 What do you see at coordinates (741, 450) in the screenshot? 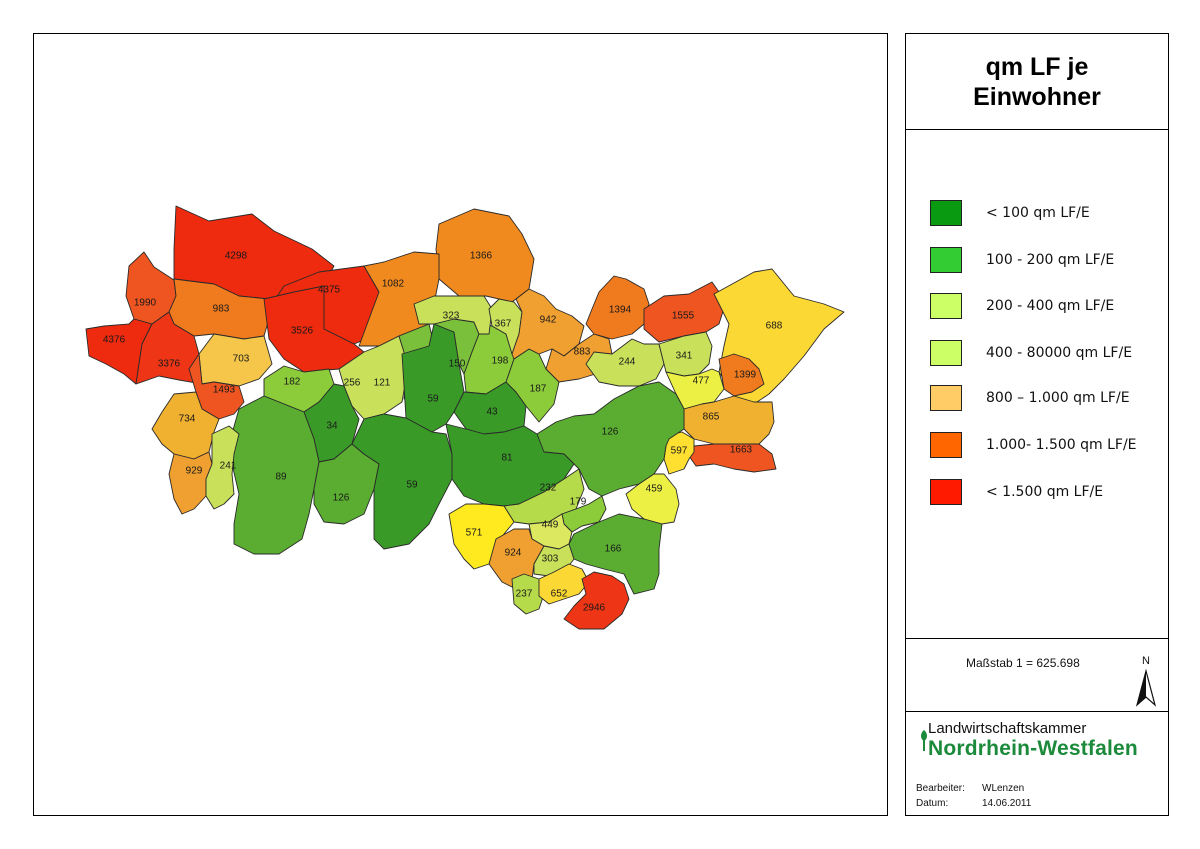
I see `region-value-label: 1663` at bounding box center [741, 450].